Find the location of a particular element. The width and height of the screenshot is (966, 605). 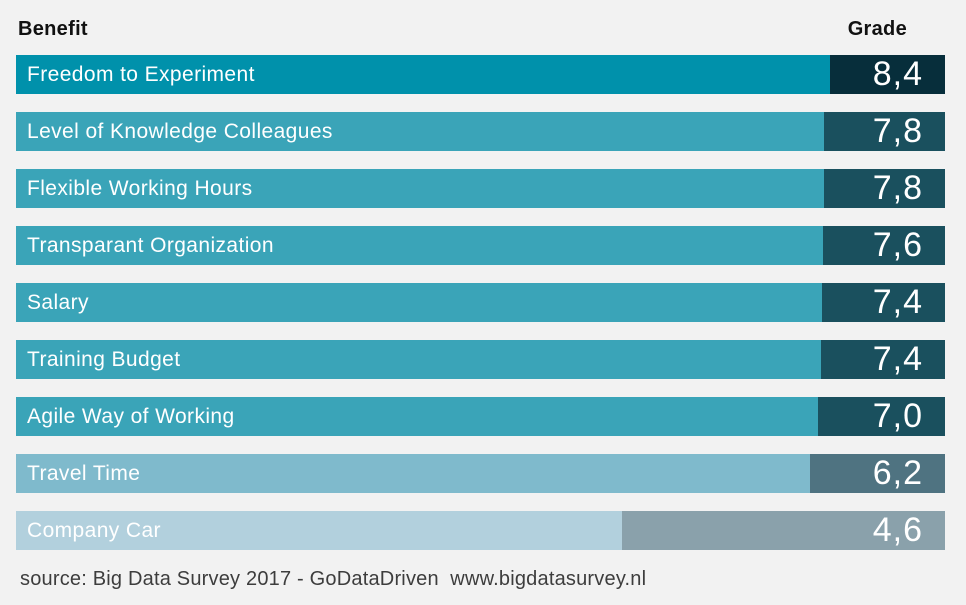

benefit-column-header: Benefit is located at coordinates (53, 29).